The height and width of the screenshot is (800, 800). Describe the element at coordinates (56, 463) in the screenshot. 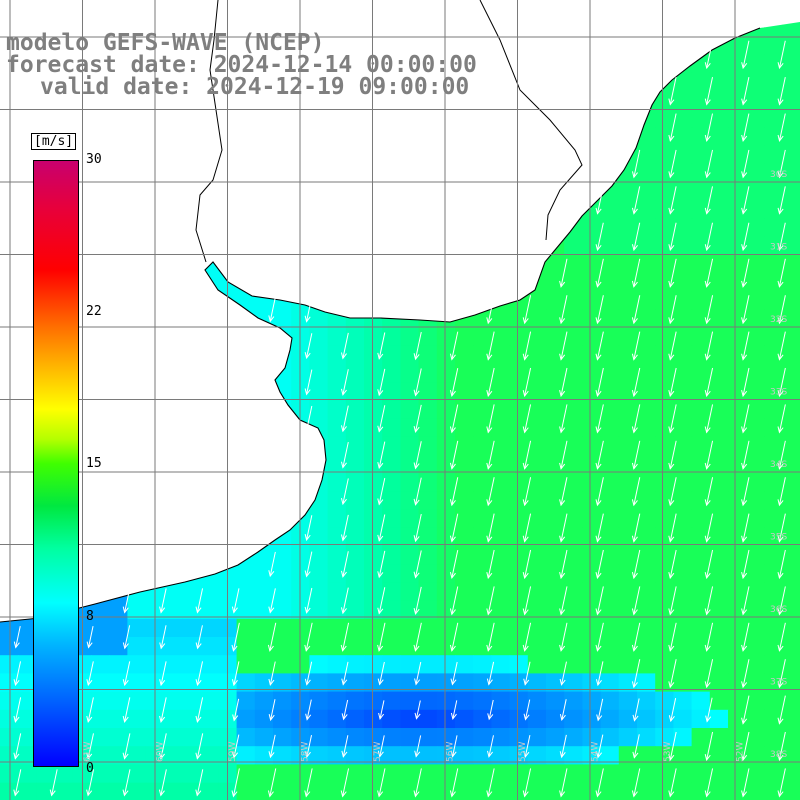

I see `colorbar` at that location.